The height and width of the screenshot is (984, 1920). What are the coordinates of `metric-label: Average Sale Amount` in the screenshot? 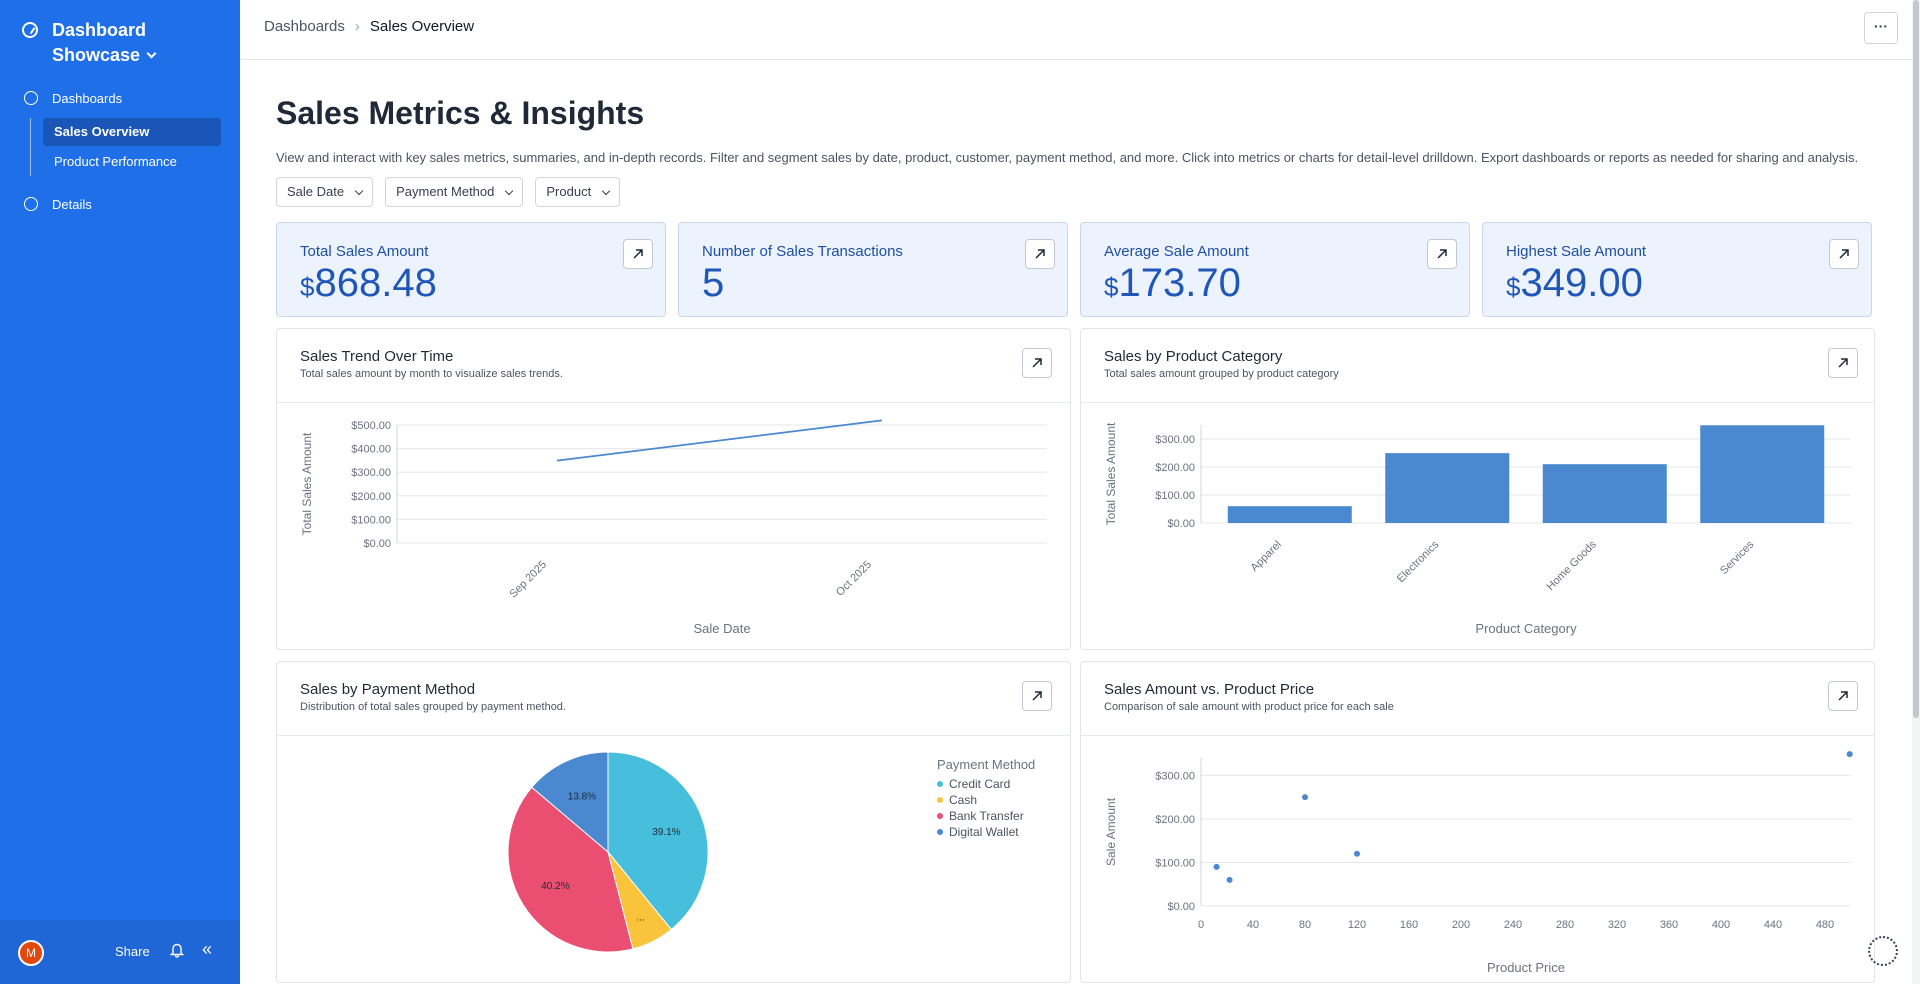 It's located at (1176, 251).